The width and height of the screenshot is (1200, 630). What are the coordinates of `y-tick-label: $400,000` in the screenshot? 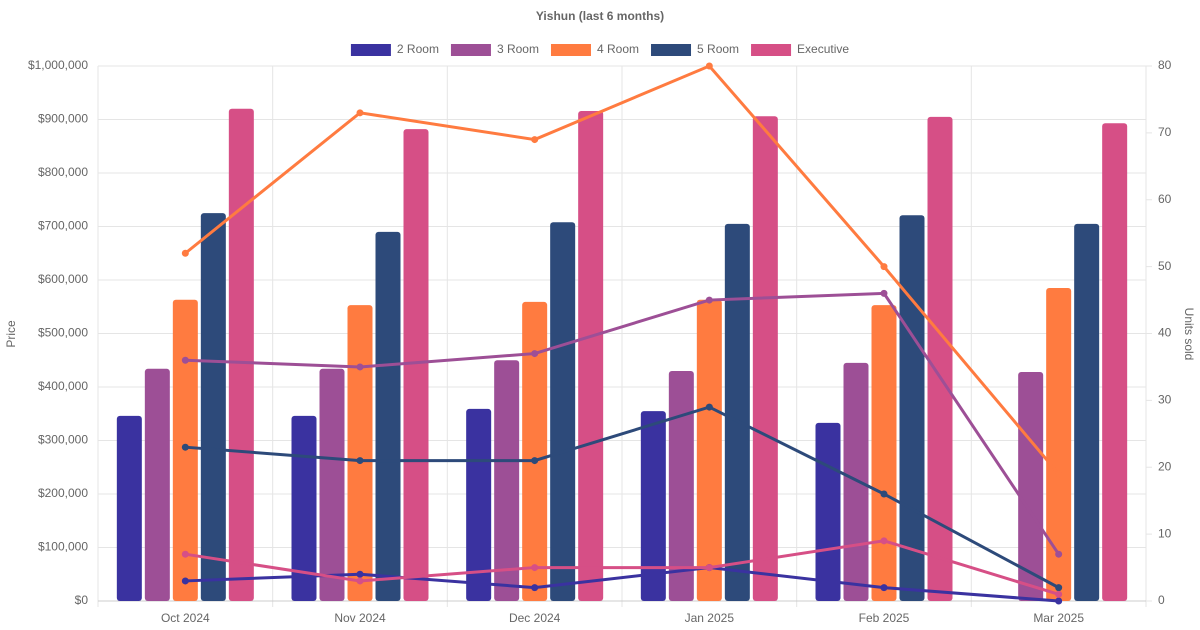 It's located at (63, 386).